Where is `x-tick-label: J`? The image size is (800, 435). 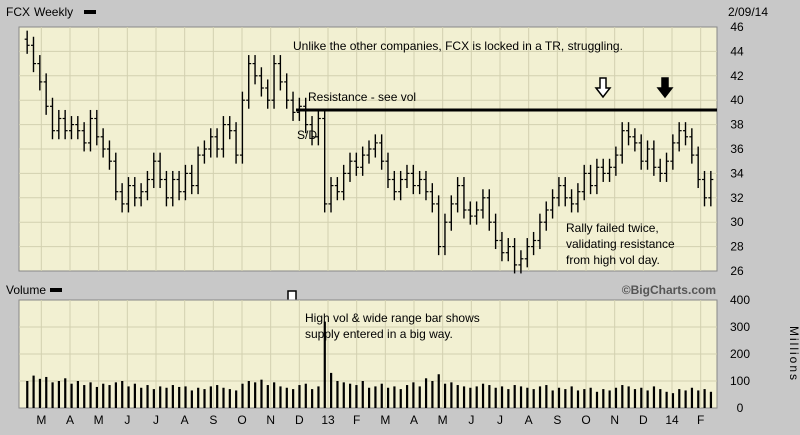
x-tick-label: J is located at coordinates (156, 420).